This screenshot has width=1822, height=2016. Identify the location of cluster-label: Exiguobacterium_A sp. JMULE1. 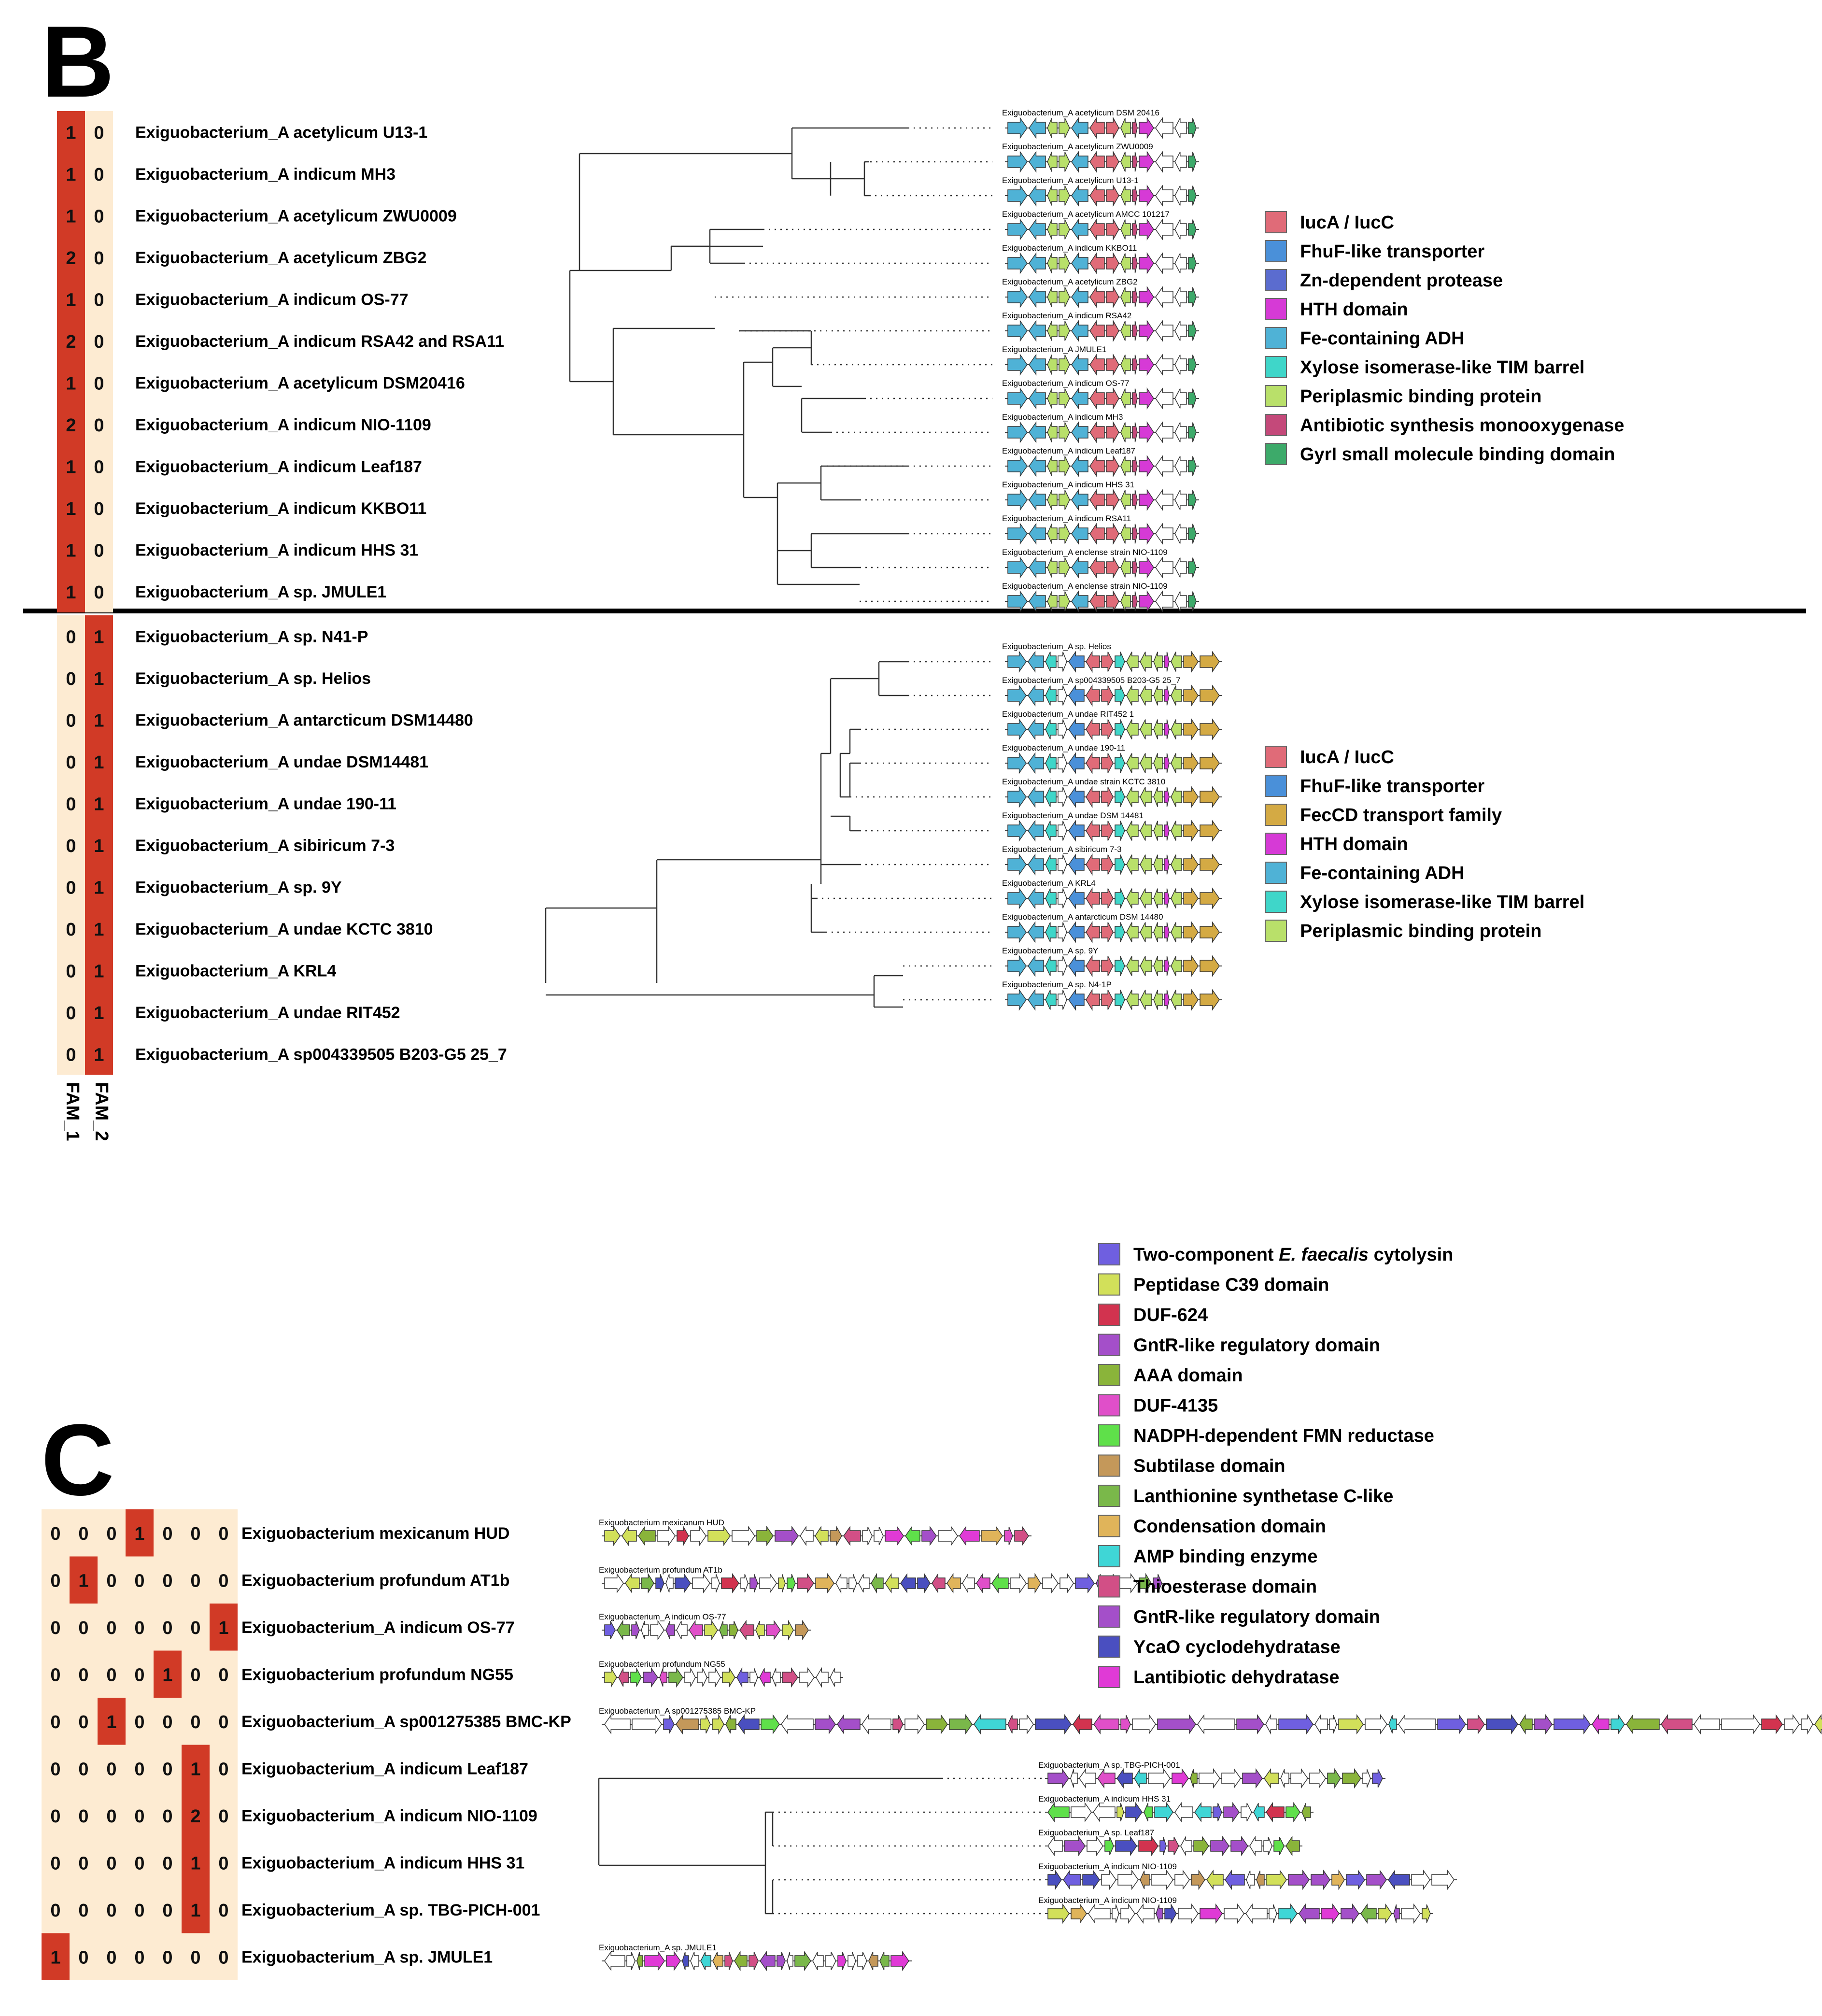
(658, 1947).